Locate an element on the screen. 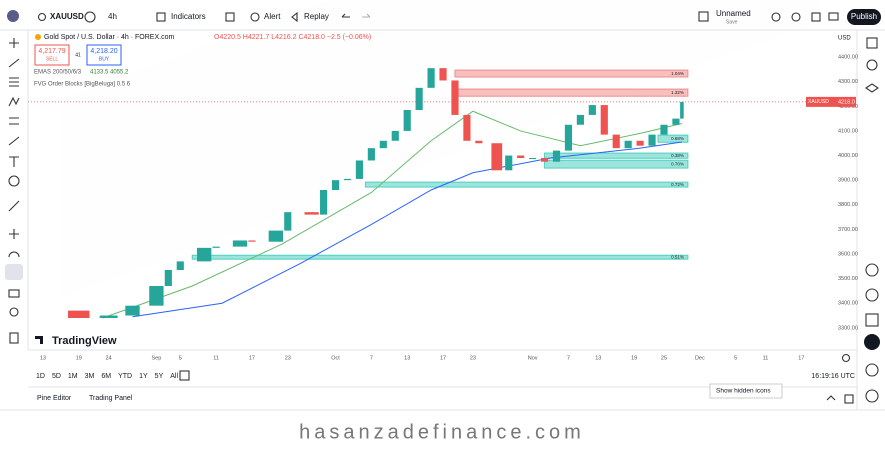 The width and height of the screenshot is (885, 468). forecast-tool is located at coordinates (14, 121).